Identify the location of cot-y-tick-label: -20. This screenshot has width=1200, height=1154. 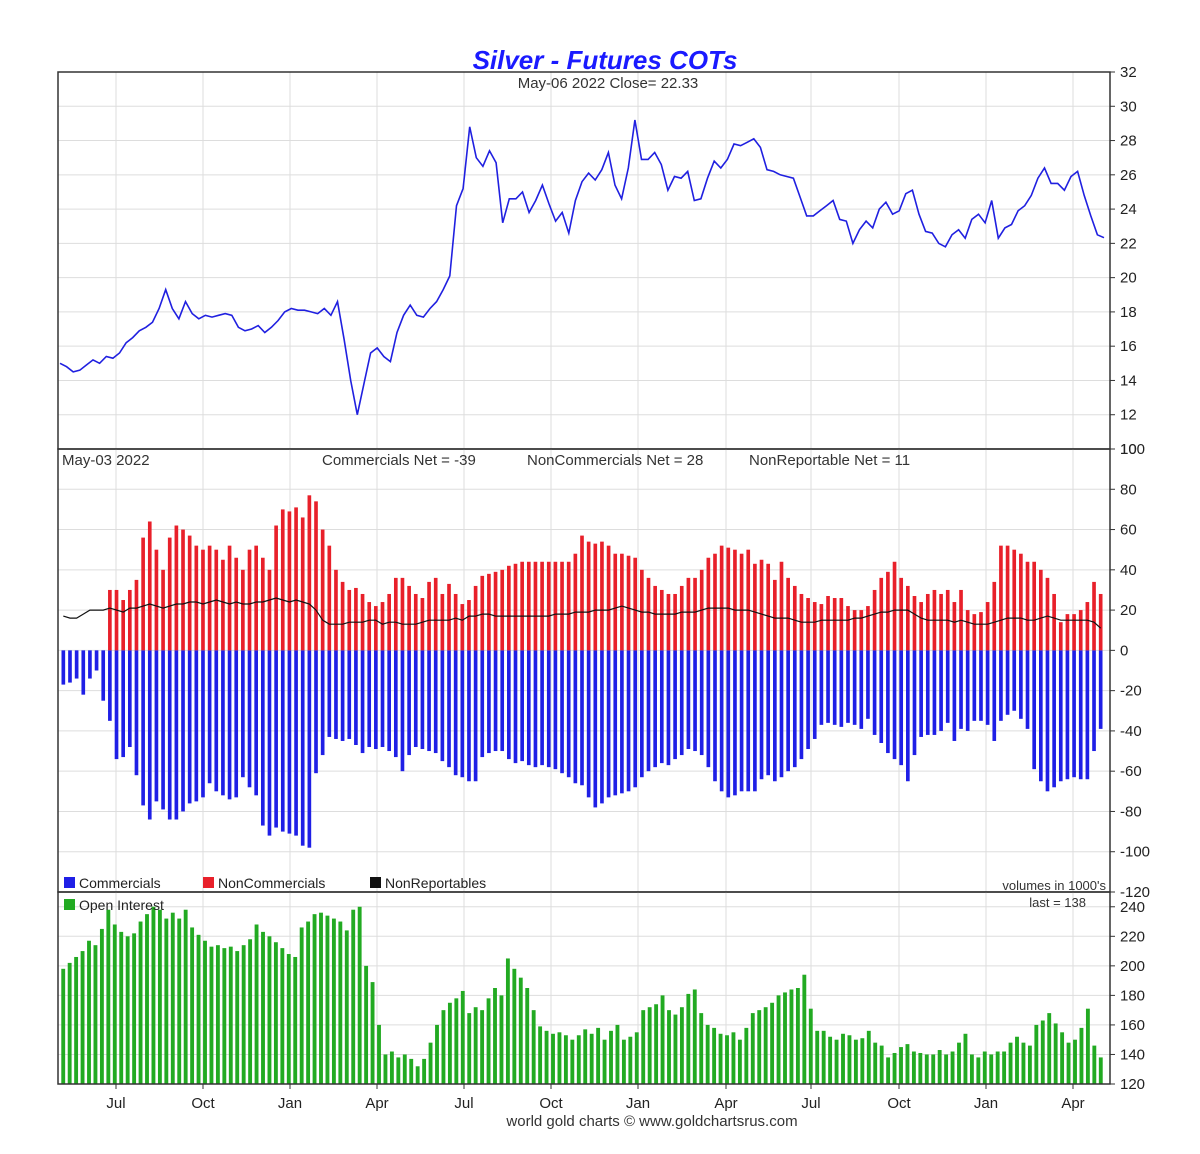
(1131, 691).